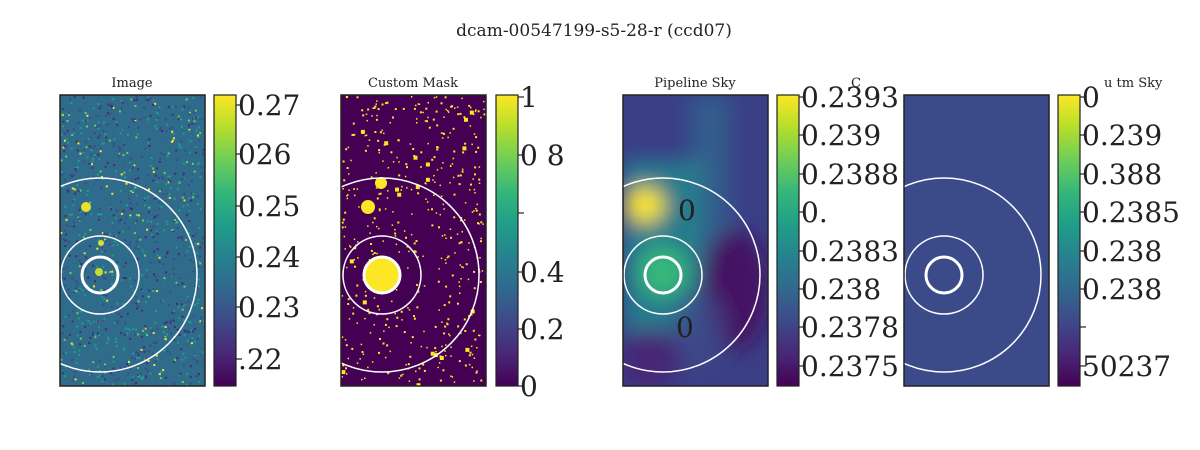 The height and width of the screenshot is (450, 1200). What do you see at coordinates (1122, 135) in the screenshot?
I see `colorbar-tick-label: 0.239` at bounding box center [1122, 135].